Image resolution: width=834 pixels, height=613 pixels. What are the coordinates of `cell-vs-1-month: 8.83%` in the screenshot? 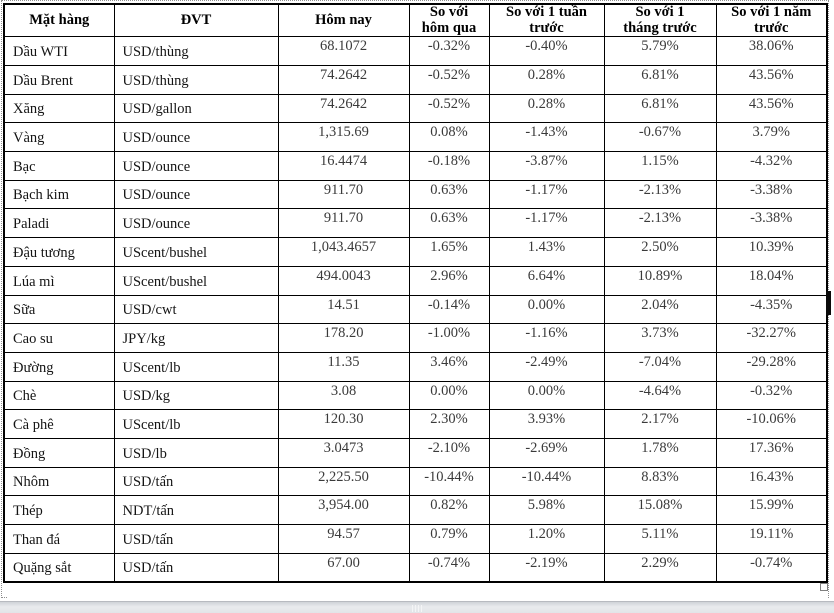 It's located at (660, 481).